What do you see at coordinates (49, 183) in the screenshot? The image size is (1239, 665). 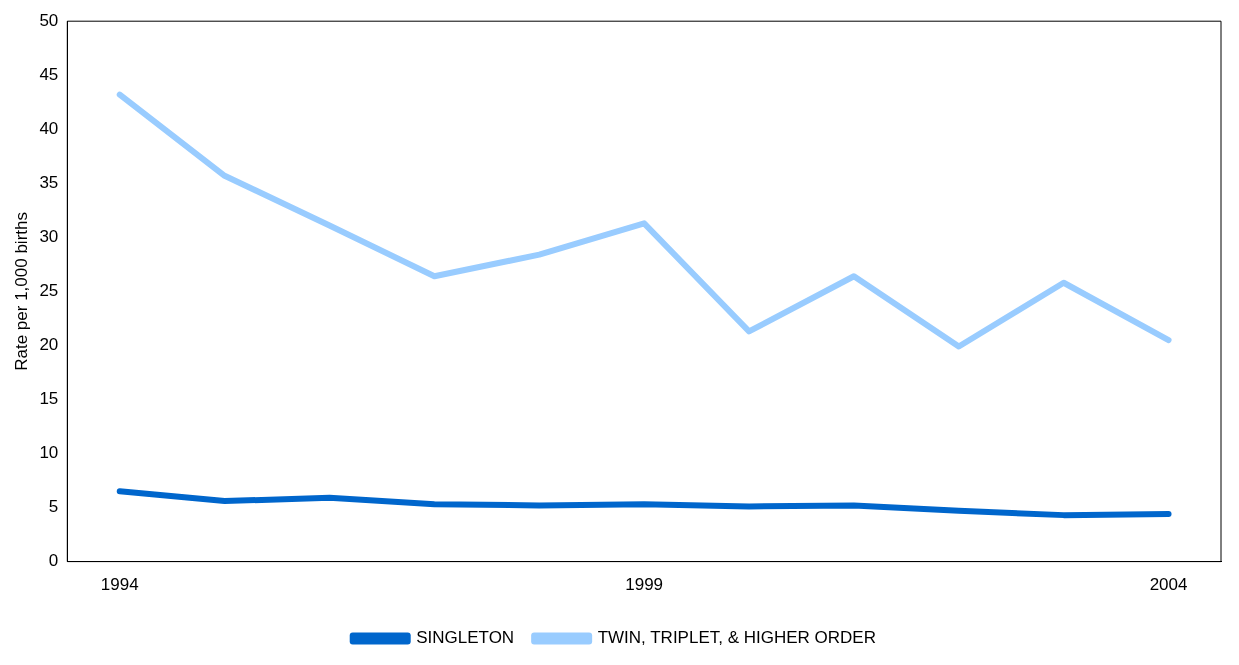 I see `y-tick-label: 35` at bounding box center [49, 183].